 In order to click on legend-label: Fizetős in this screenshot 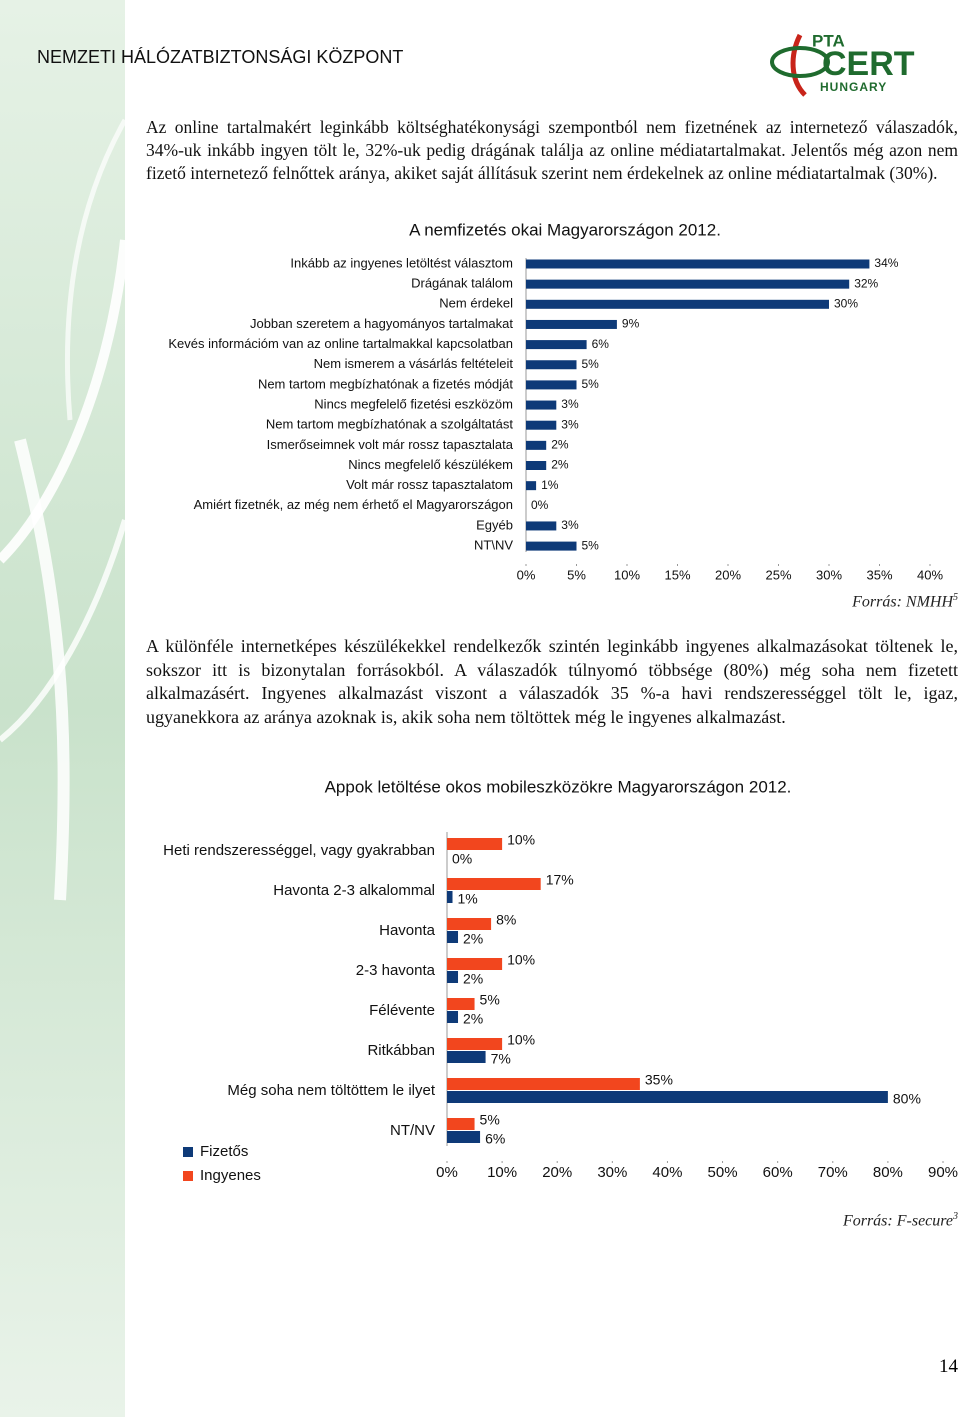, I will do `click(224, 1151)`.